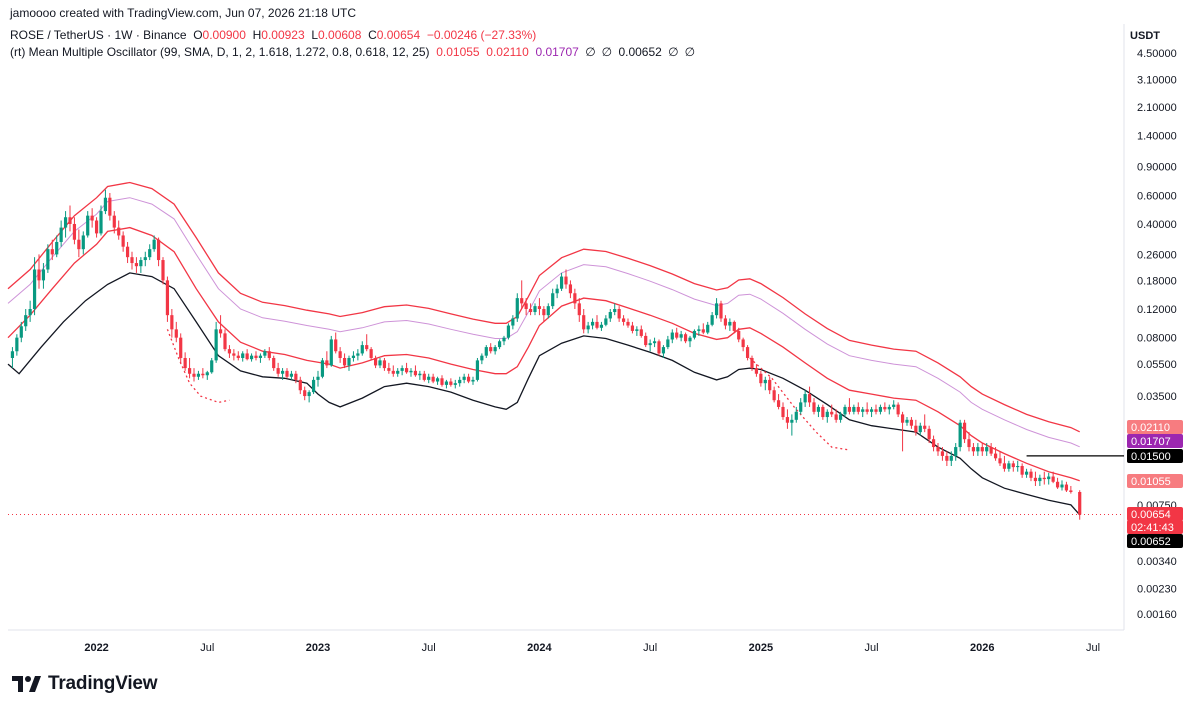  Describe the element at coordinates (318, 648) in the screenshot. I see `x-tick-label: 2023` at that location.